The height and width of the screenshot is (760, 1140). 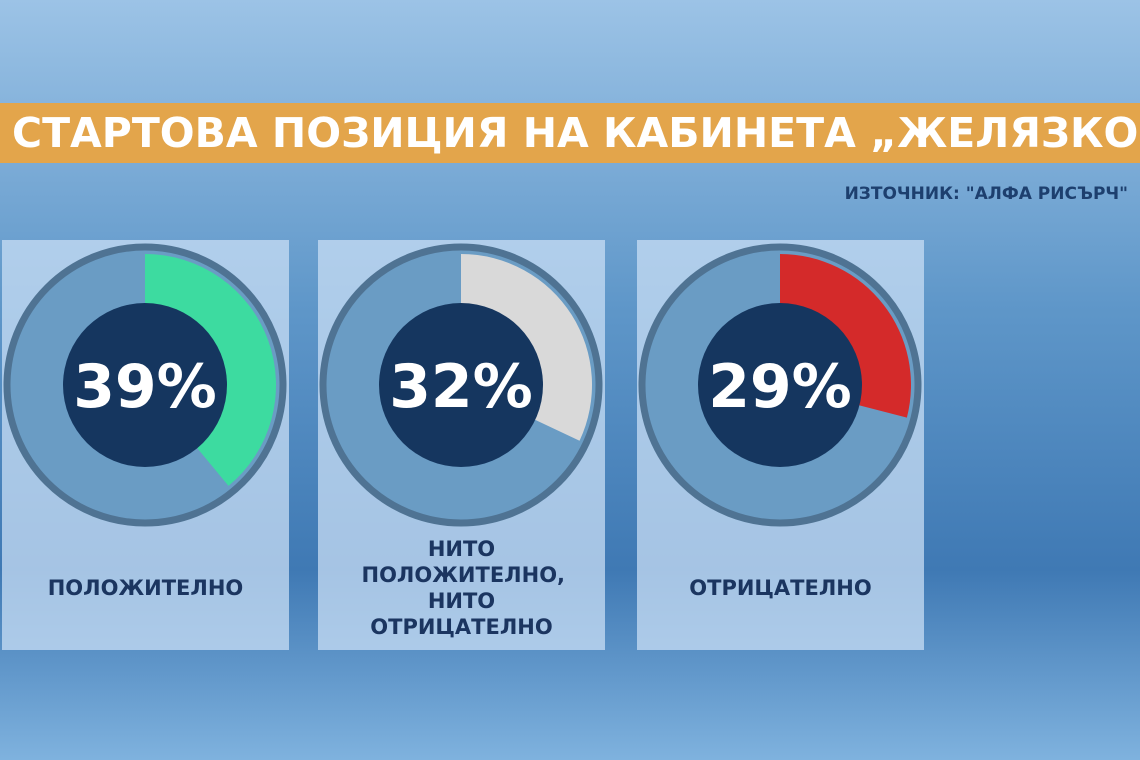 What do you see at coordinates (986, 194) in the screenshot?
I see `source: ИЗТОЧНИК: "АЛФА РИСЪРЧ"` at bounding box center [986, 194].